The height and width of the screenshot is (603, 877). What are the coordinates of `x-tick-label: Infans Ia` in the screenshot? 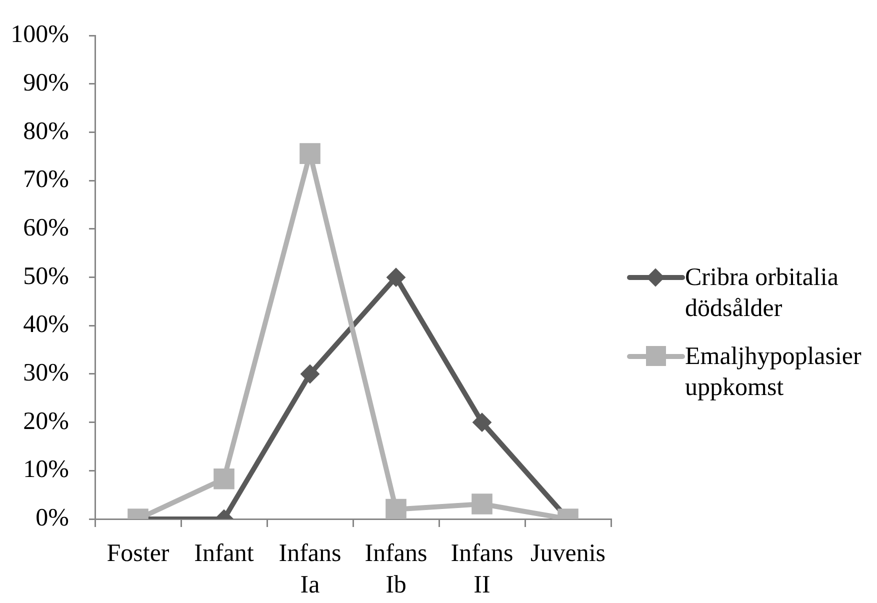 It's located at (310, 569).